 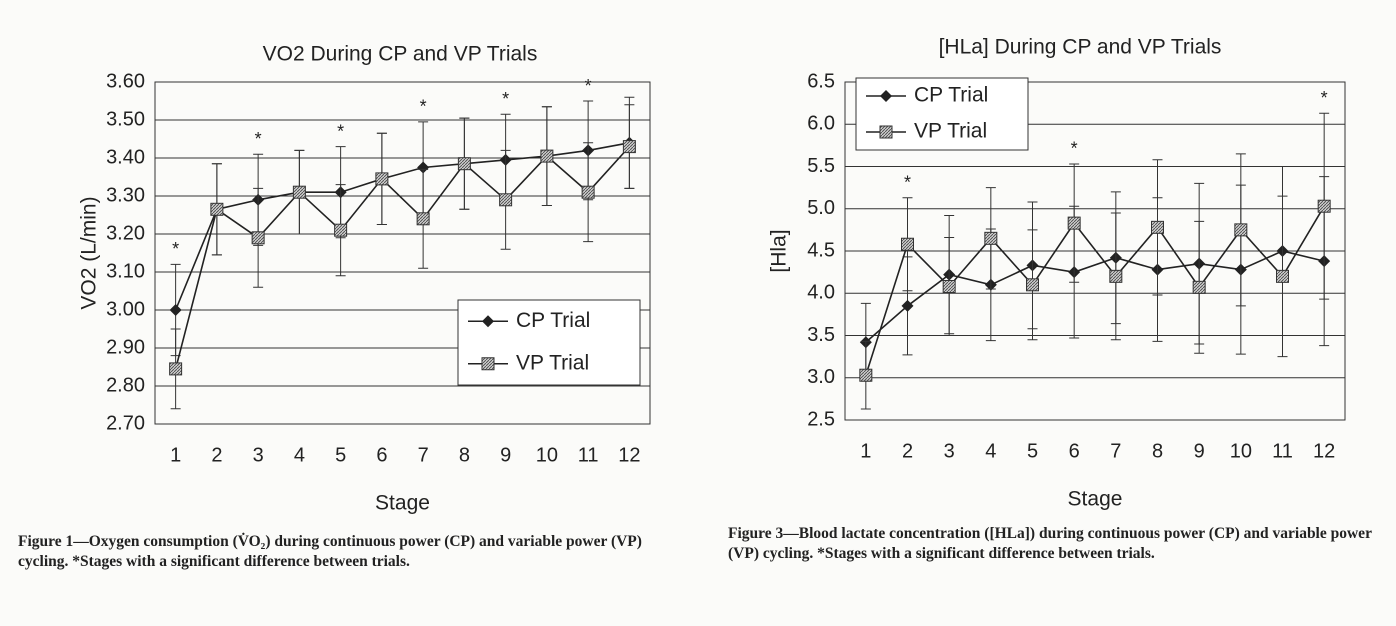 What do you see at coordinates (821, 250) in the screenshot?
I see `y-tick-label: 4.5` at bounding box center [821, 250].